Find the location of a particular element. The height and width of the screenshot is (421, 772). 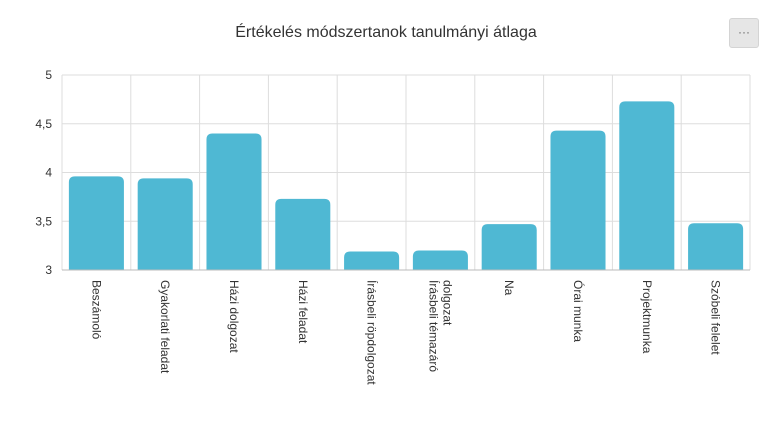

x-category-label: Szóbeli felelet is located at coordinates (716, 317).